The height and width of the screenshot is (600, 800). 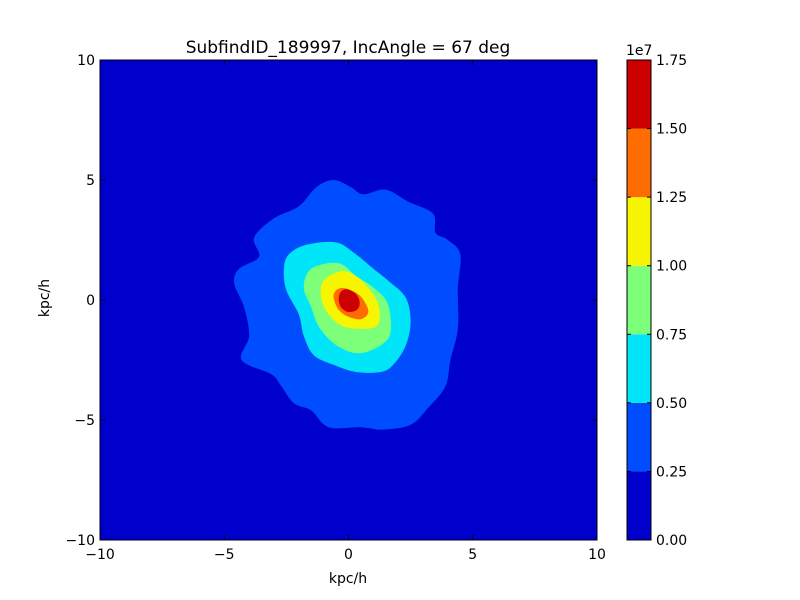 What do you see at coordinates (348, 48) in the screenshot?
I see `chart-title: SubfindID_189997, IncAngle = 67 deg` at bounding box center [348, 48].